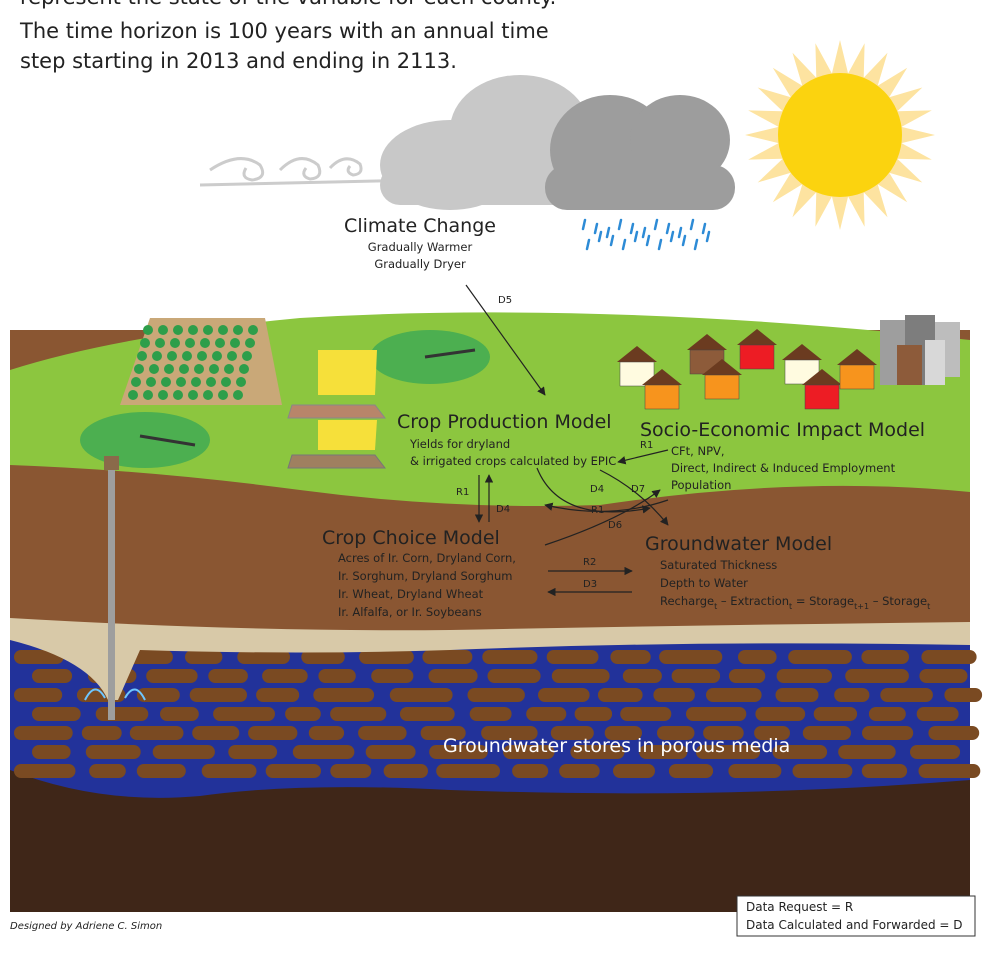  Describe the element at coordinates (557, 142) in the screenshot. I see `clouds` at that location.